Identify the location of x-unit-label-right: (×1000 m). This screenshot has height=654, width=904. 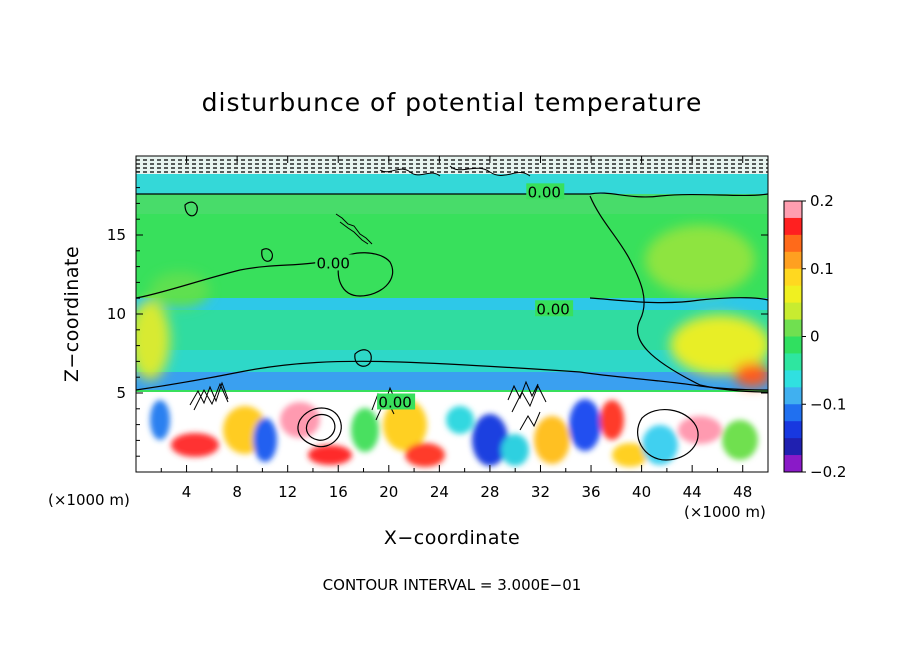
(725, 512).